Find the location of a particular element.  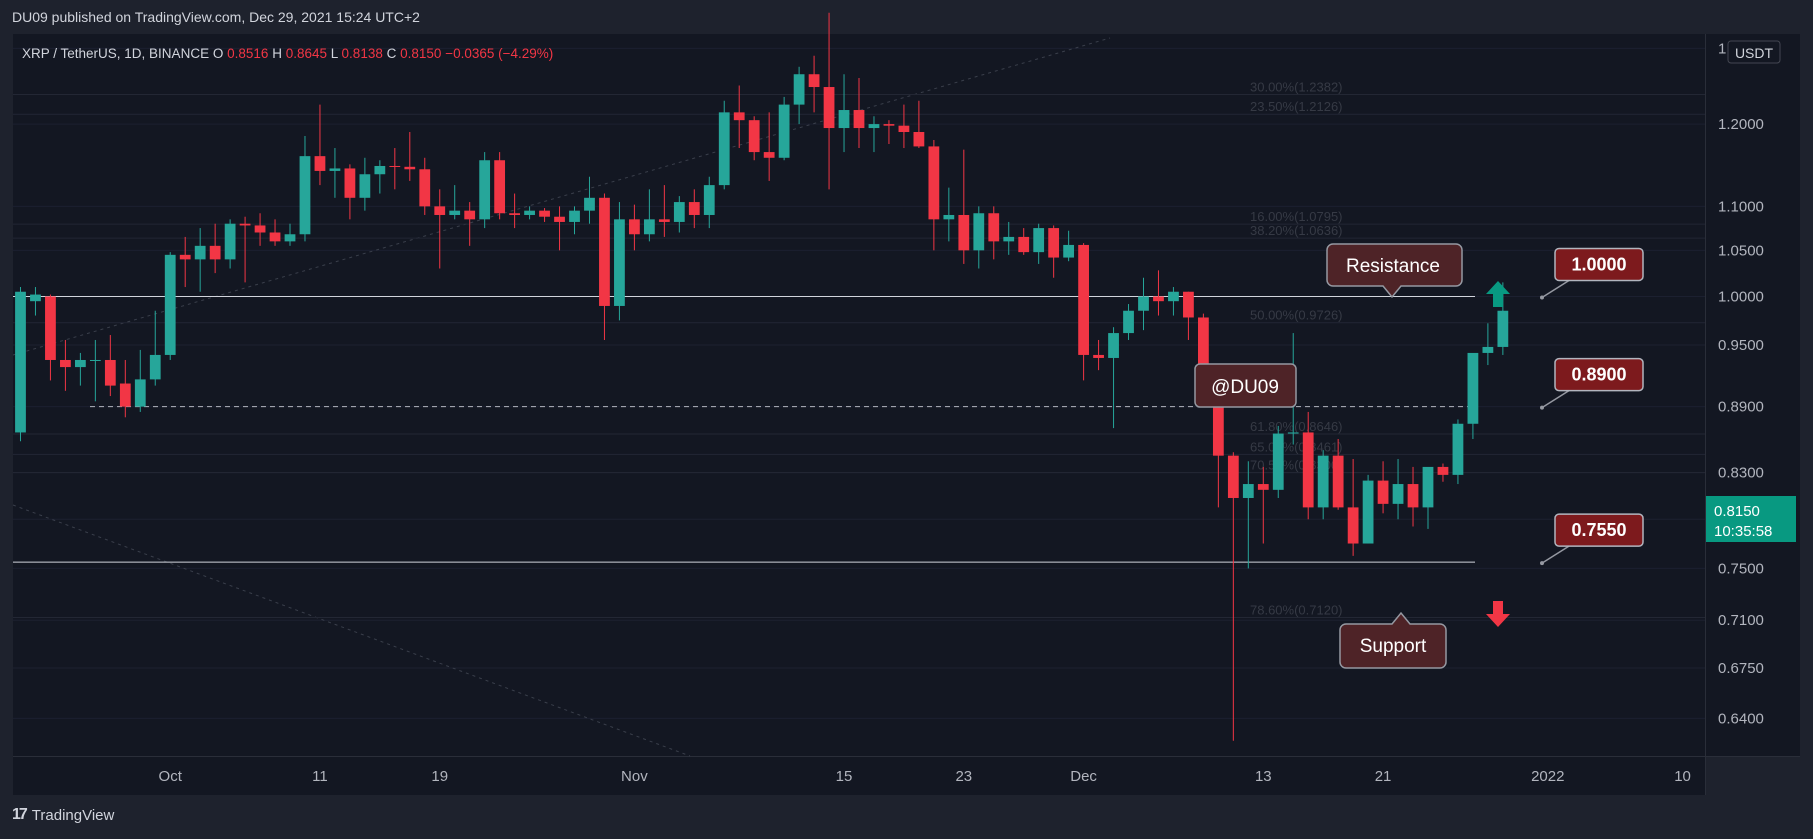

fib-level-label: 78.60%(0.7120) is located at coordinates (1296, 610).